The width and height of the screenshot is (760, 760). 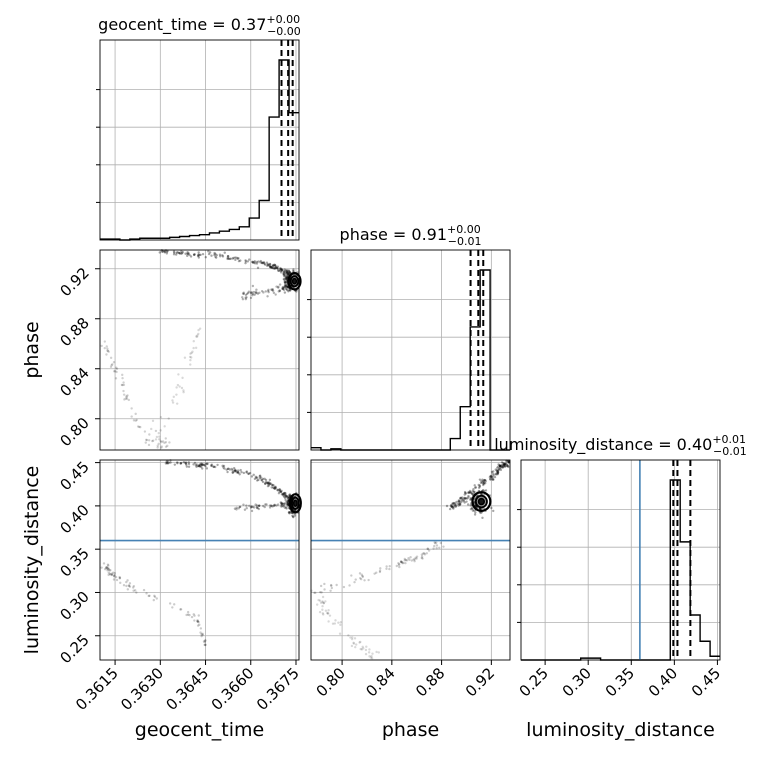 What do you see at coordinates (534, 682) in the screenshot?
I see `x-tick-label: 0.25` at bounding box center [534, 682].